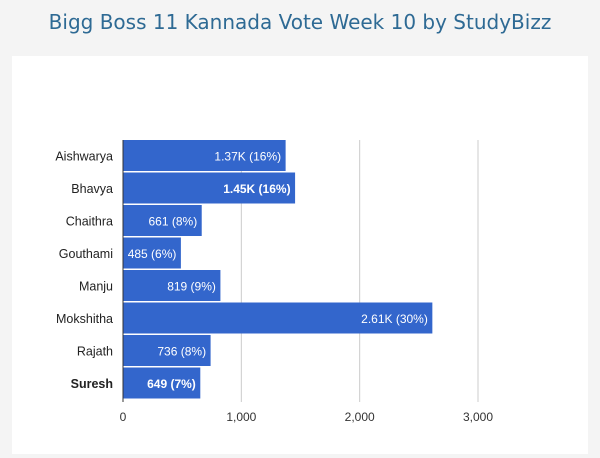 The width and height of the screenshot is (600, 458). Describe the element at coordinates (84, 319) in the screenshot. I see `category-label: Mokshitha` at that location.